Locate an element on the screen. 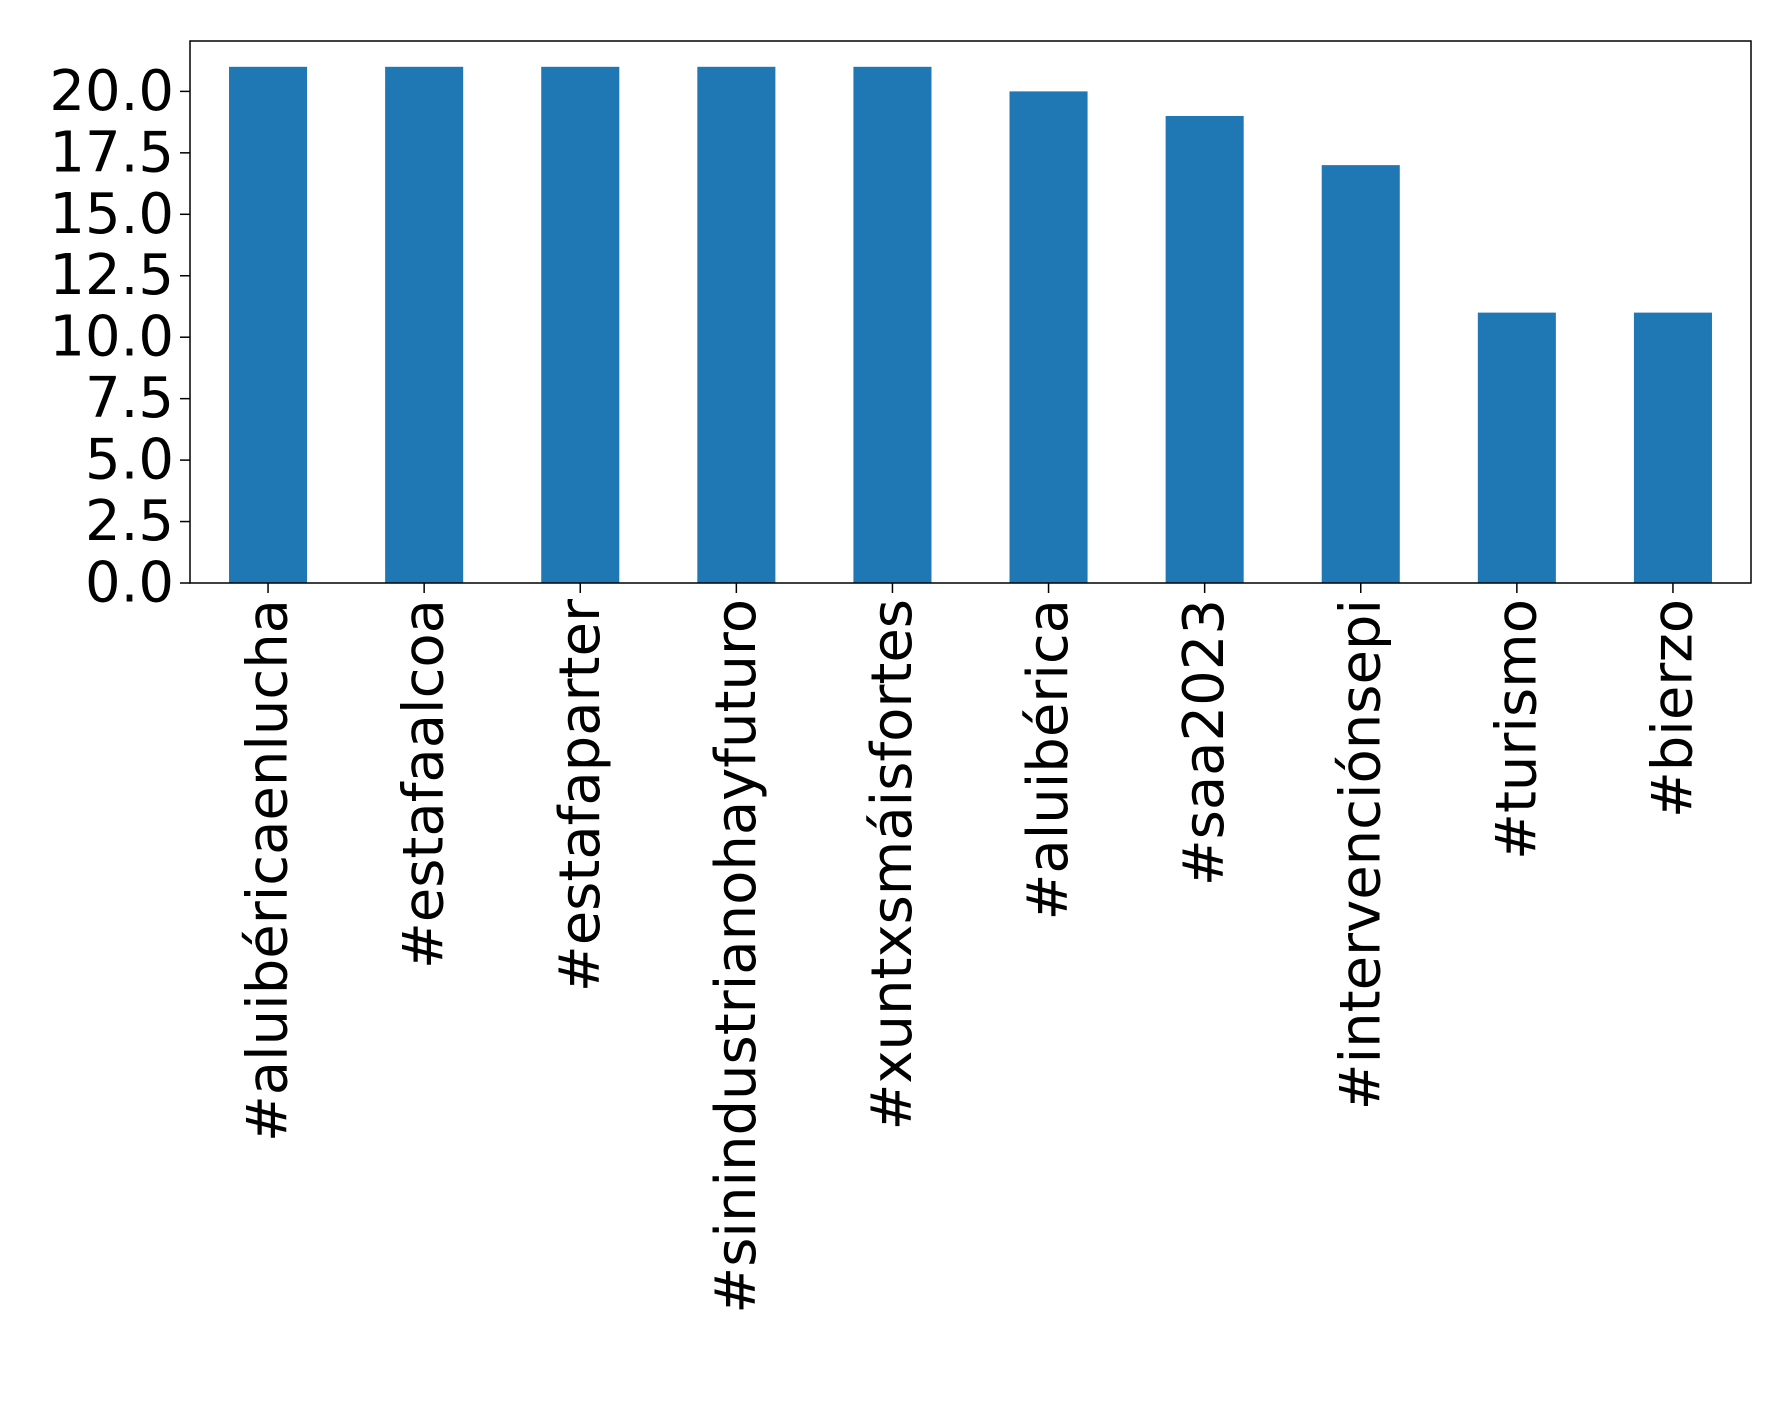  x-tick-label: #xuntxsmáisfortes is located at coordinates (892, 865).